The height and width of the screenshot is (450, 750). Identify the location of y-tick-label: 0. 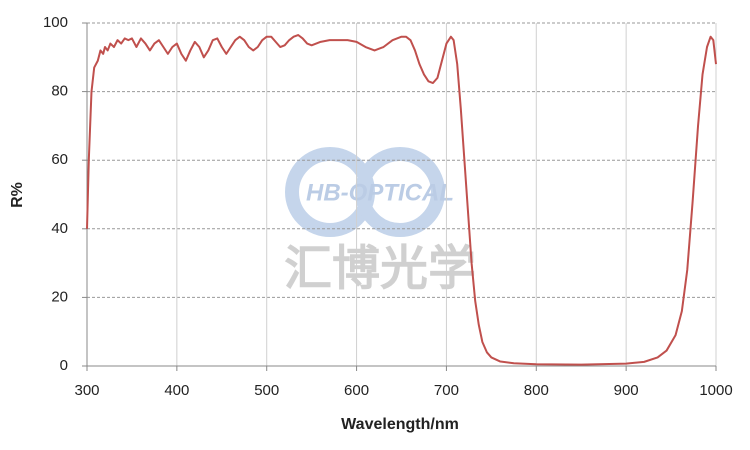
(64, 365).